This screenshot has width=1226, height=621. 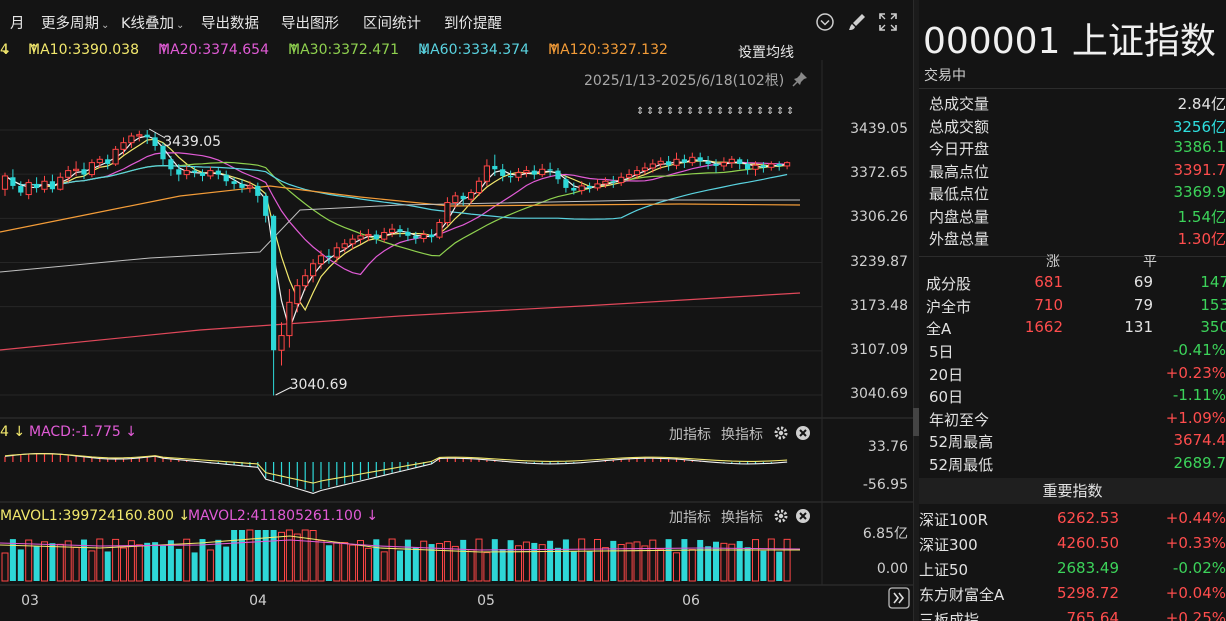 I want to click on period-month-button: 月, so click(x=17, y=24).